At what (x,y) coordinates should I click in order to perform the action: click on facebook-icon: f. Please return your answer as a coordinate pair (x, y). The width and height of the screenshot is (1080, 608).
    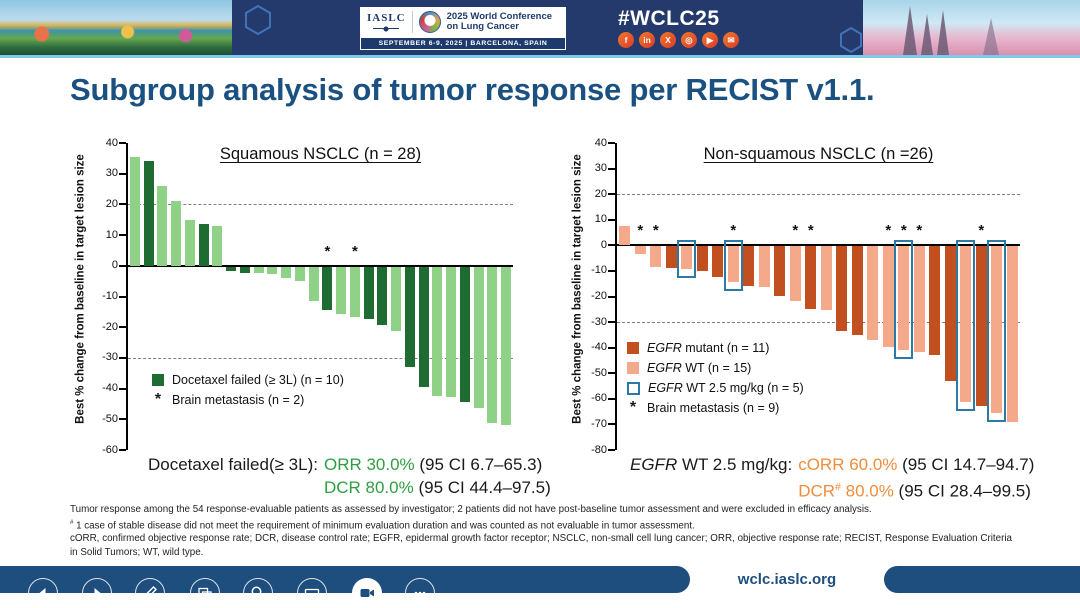
    Looking at the image, I should click on (626, 40).